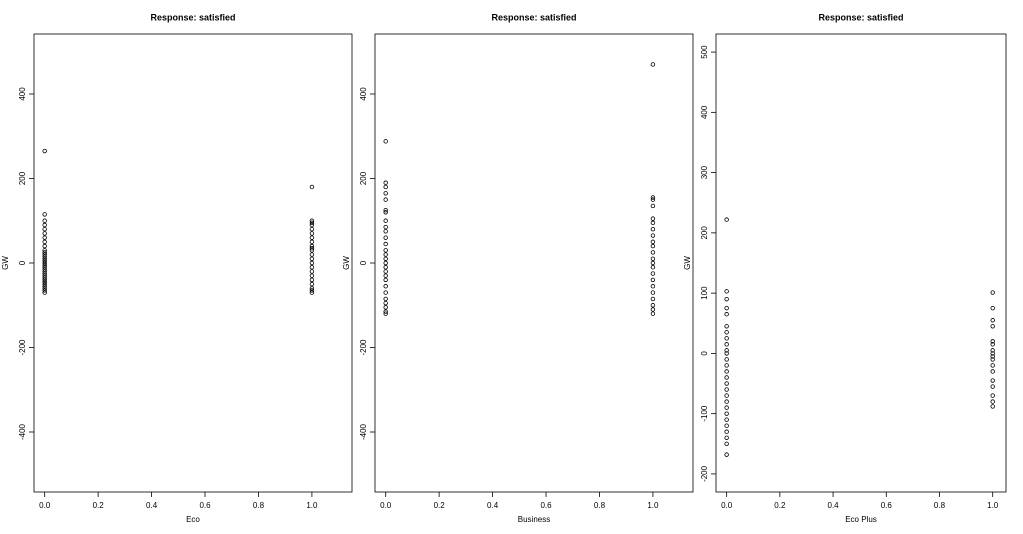  I want to click on x-tick-label: 0.2, so click(99, 505).